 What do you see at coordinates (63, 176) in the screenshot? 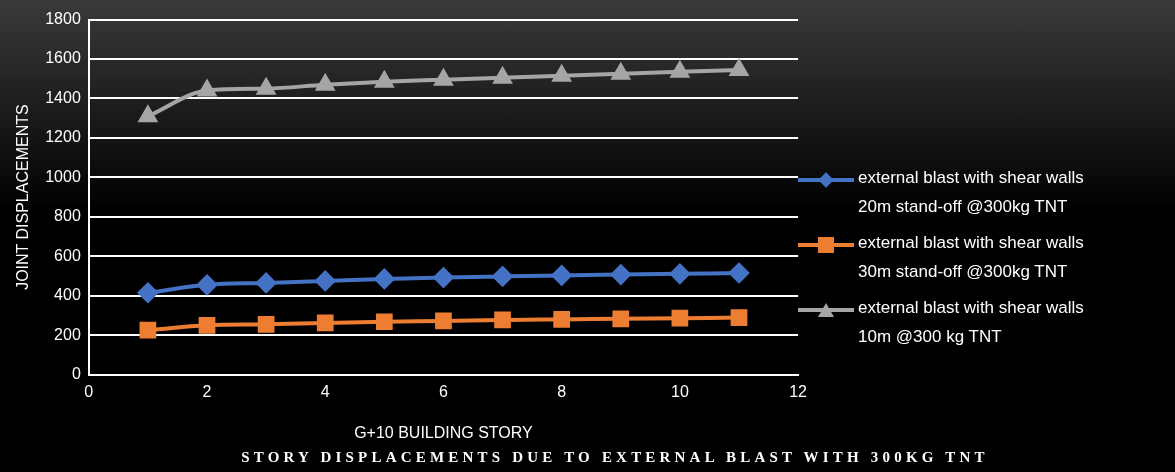
I see `y-tick-label: 1000` at bounding box center [63, 176].